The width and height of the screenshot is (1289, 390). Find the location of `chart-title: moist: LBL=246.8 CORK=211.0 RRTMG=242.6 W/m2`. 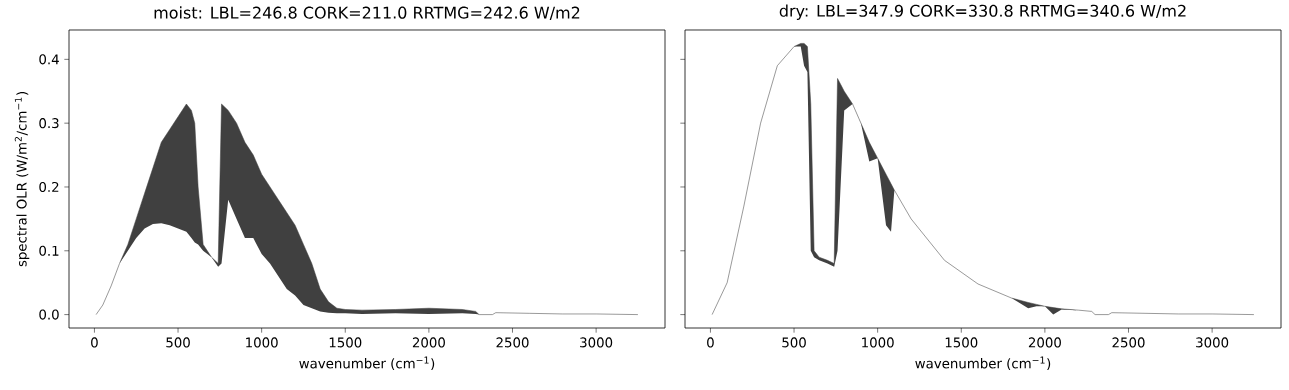

chart-title: moist: LBL=246.8 CORK=211.0 RRTMG=242.6 W/m2 is located at coordinates (367, 13).